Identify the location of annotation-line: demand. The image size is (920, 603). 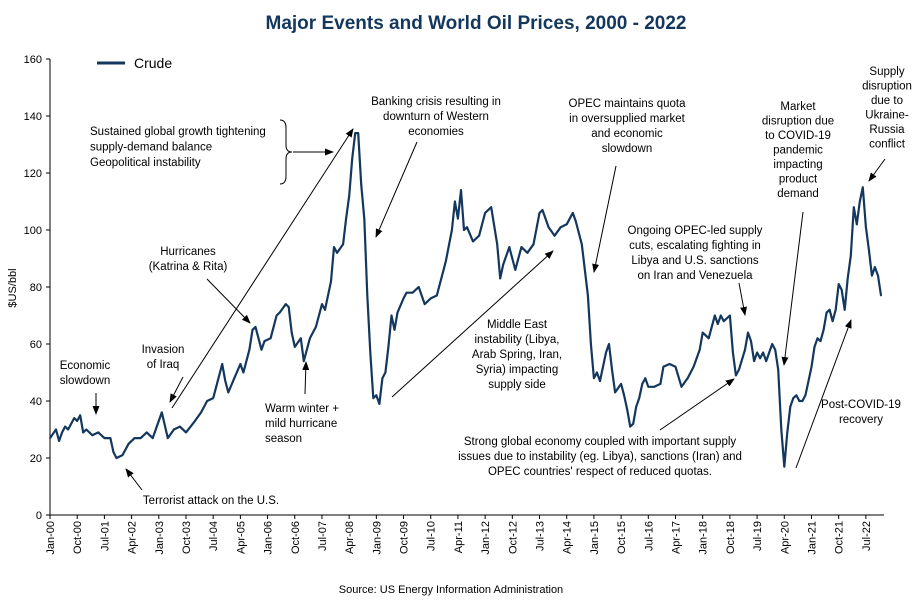
(798, 194).